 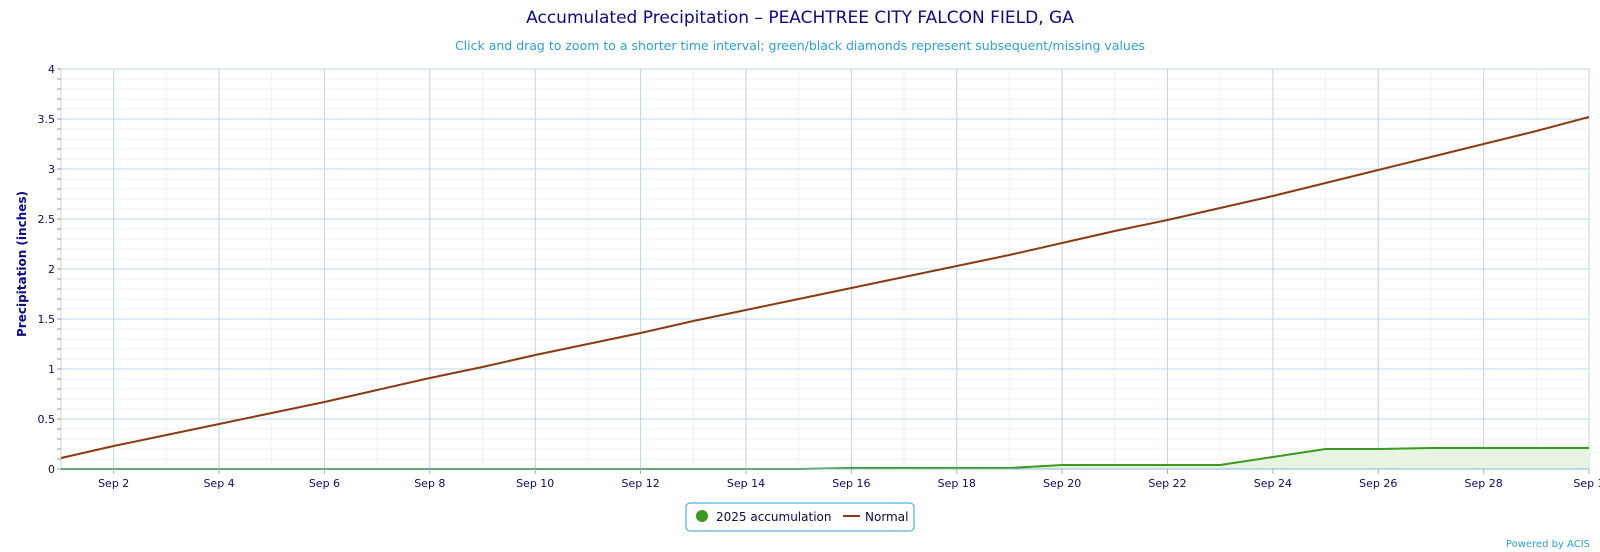 What do you see at coordinates (1548, 544) in the screenshot?
I see `credit-link: Powered by ACIS` at bounding box center [1548, 544].